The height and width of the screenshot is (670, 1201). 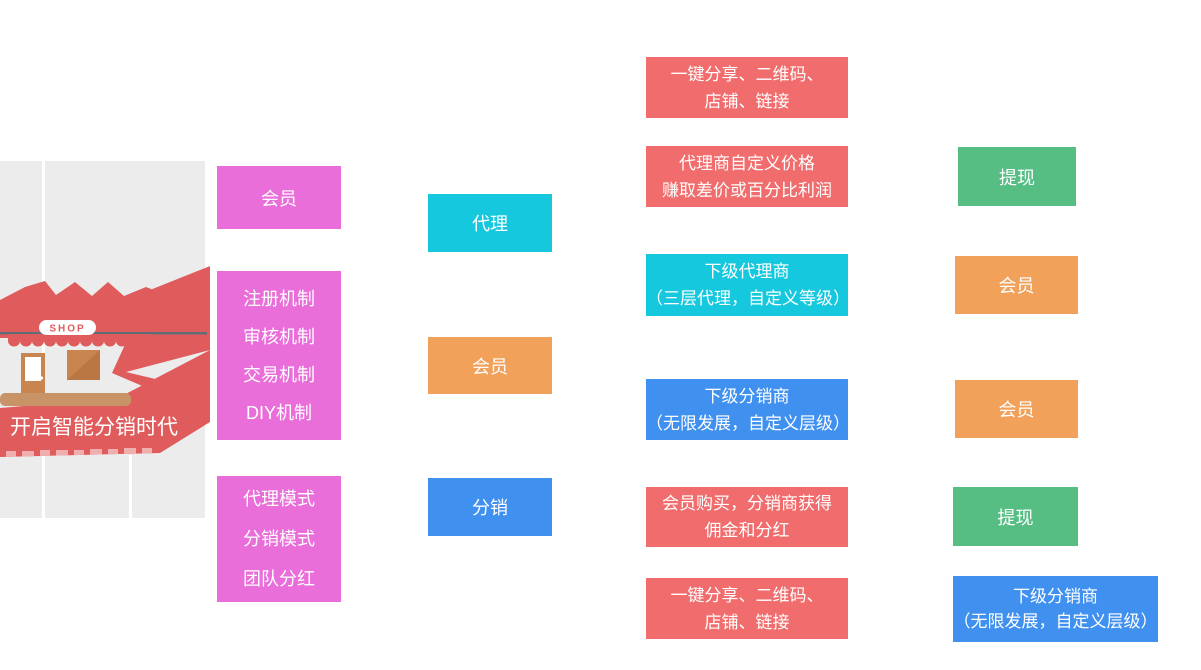 I want to click on shop-sign-pill, so click(x=67, y=327).